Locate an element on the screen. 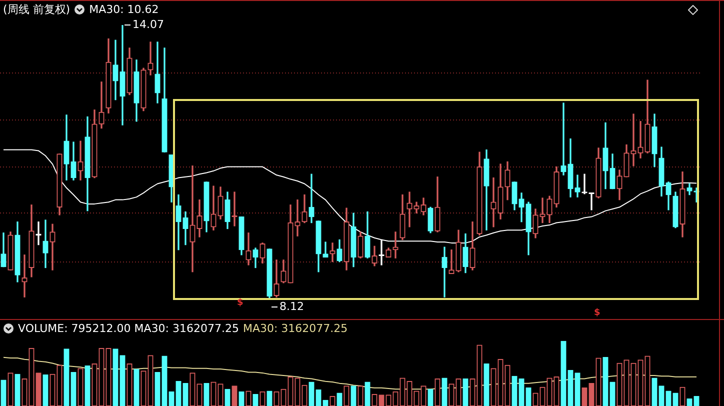  chart-title: VOLUME: 795212.00 MA30: 3162077.25 is located at coordinates (128, 328).